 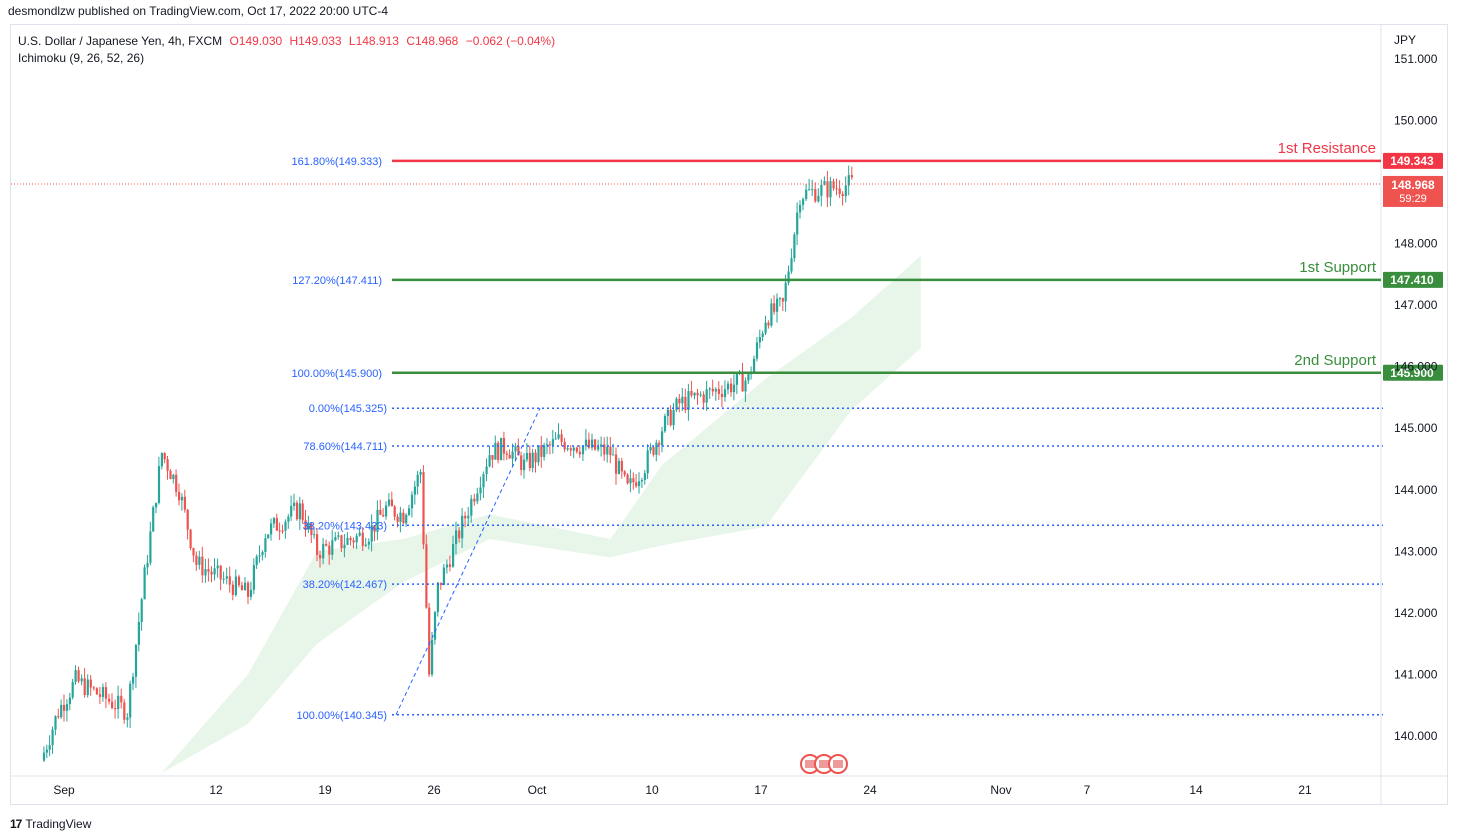 I want to click on indicator-legend: Ichimoku (9, 26, 52, 26), so click(x=81, y=58).